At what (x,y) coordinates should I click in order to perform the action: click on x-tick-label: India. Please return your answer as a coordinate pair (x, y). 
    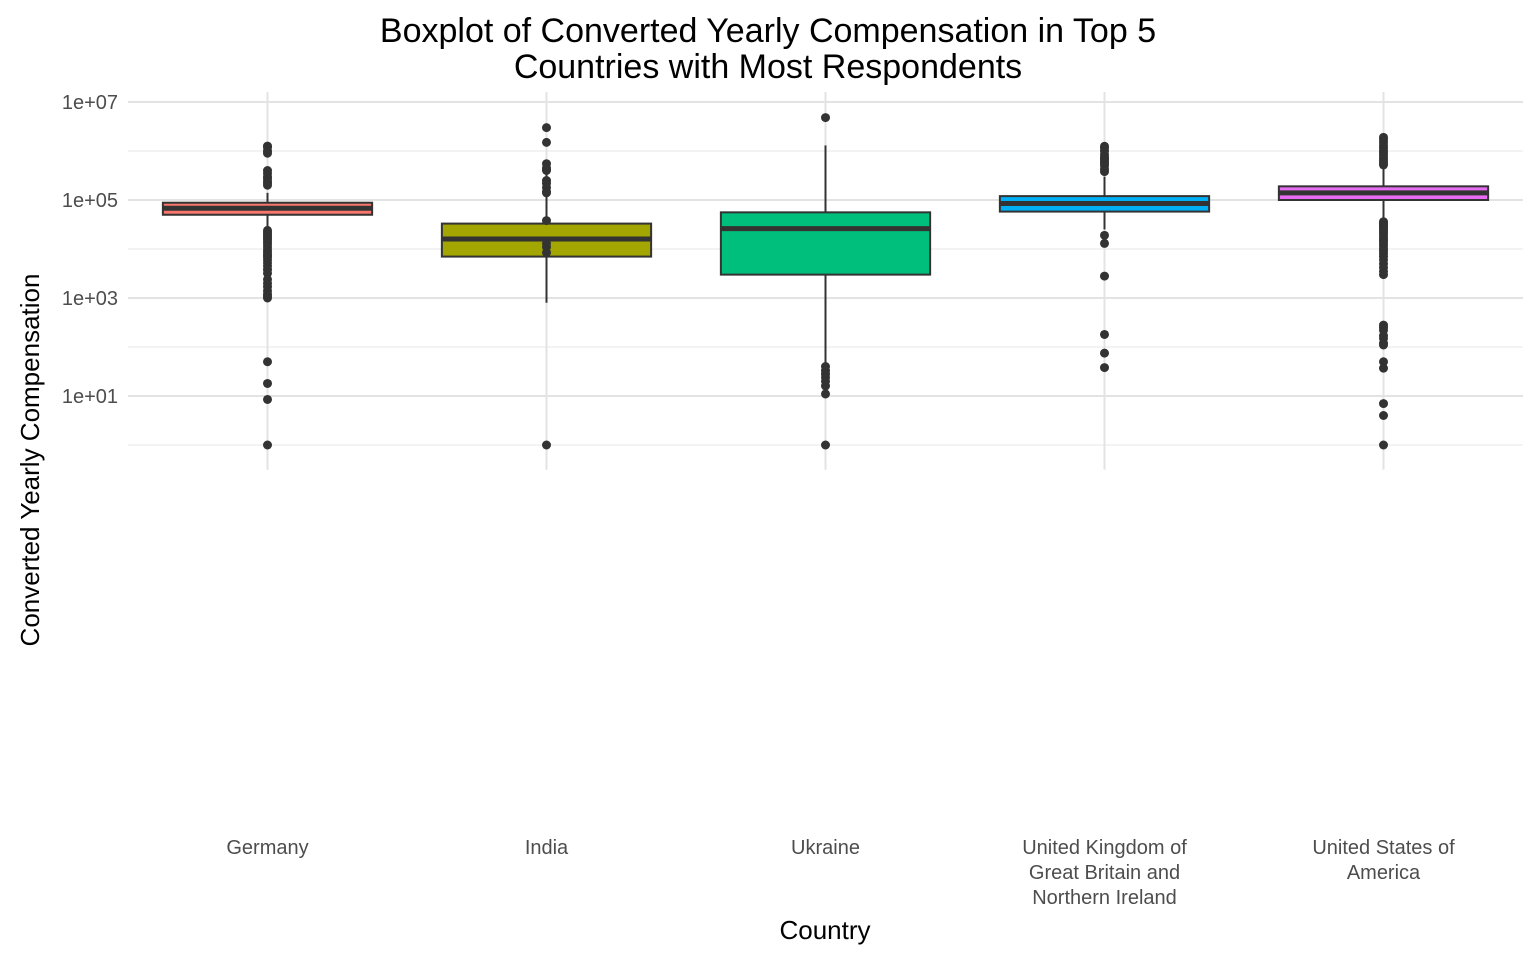
    Looking at the image, I should click on (547, 848).